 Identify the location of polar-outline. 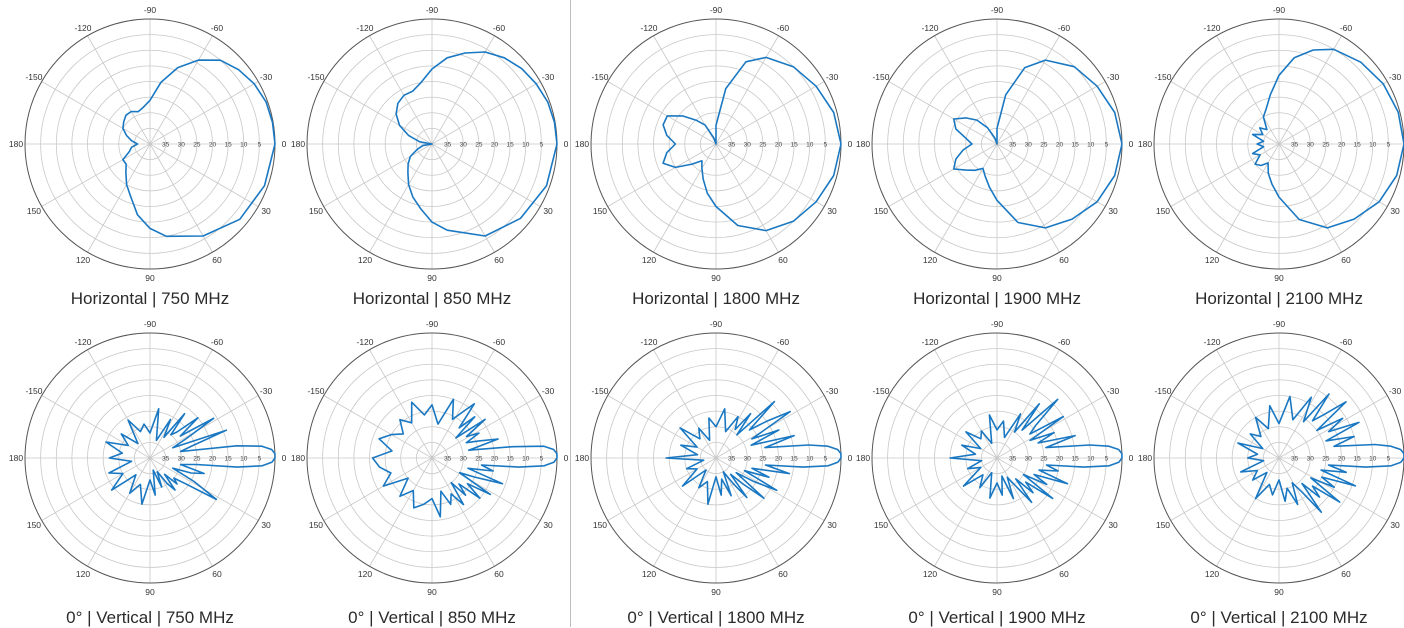
(1278, 458).